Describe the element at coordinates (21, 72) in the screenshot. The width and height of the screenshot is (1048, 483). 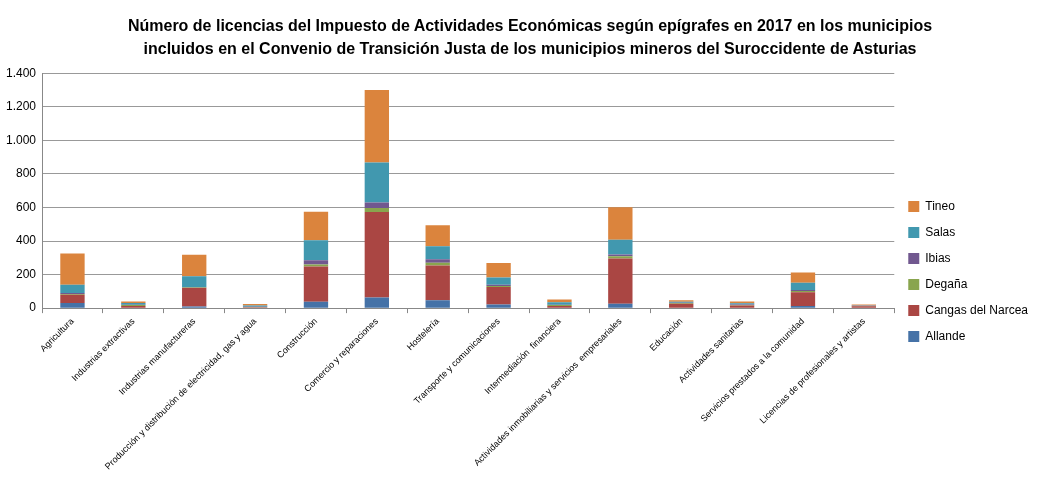
I see `y-tick-label: 1.400` at that location.